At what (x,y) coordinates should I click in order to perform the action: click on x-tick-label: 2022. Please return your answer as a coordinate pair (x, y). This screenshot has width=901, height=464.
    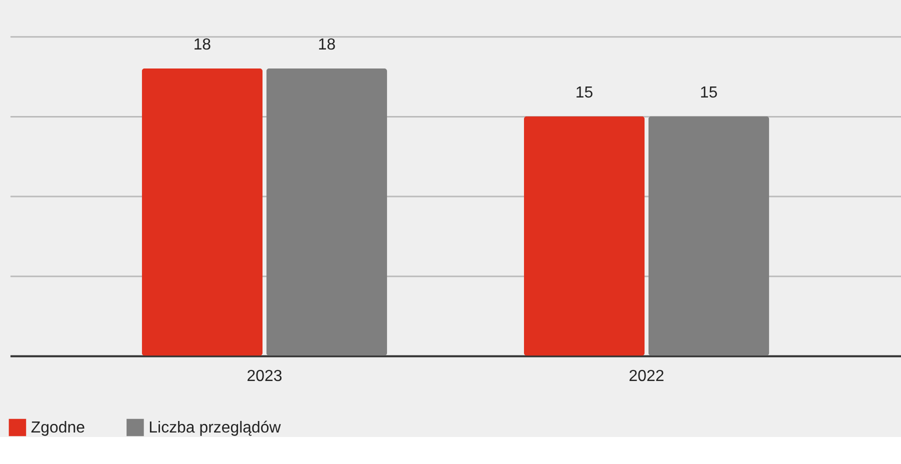
    Looking at the image, I should click on (646, 377).